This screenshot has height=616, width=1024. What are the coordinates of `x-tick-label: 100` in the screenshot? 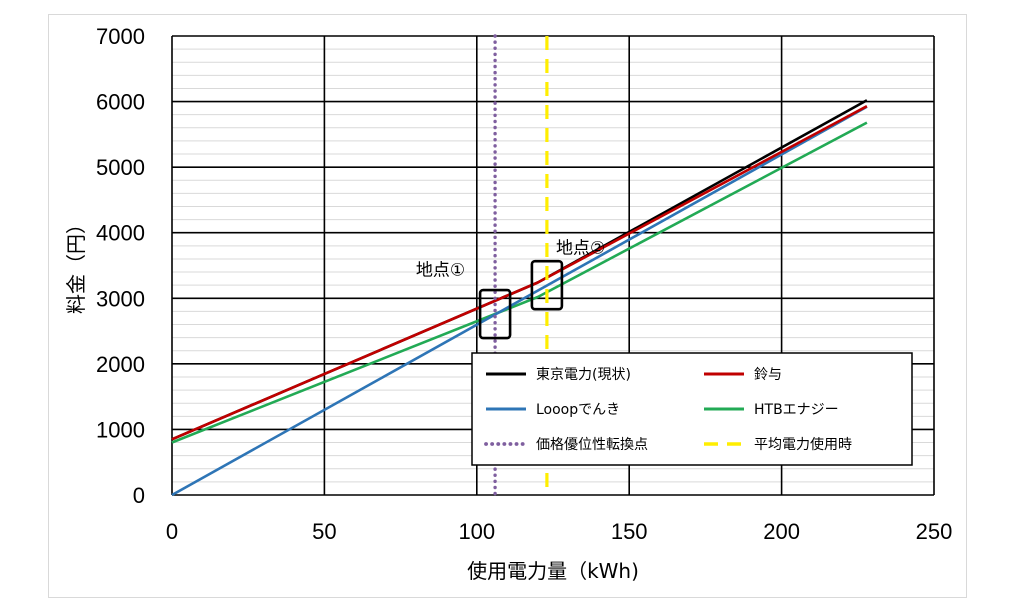 It's located at (476, 531).